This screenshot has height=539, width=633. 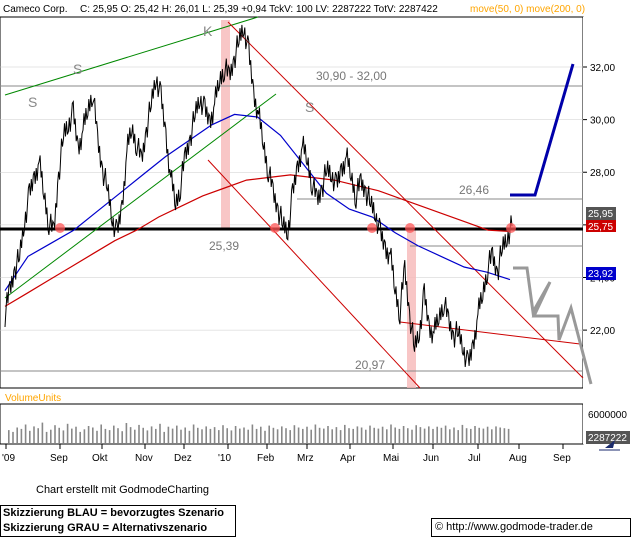 What do you see at coordinates (105, 528) in the screenshot?
I see `legend-gray: Skizzierung GRAU = Alternativszenario` at bounding box center [105, 528].